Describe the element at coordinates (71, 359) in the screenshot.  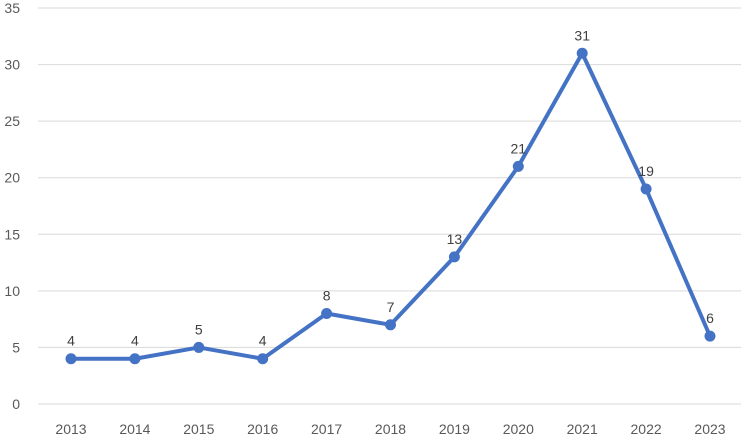
I see `data-point-2013` at that location.